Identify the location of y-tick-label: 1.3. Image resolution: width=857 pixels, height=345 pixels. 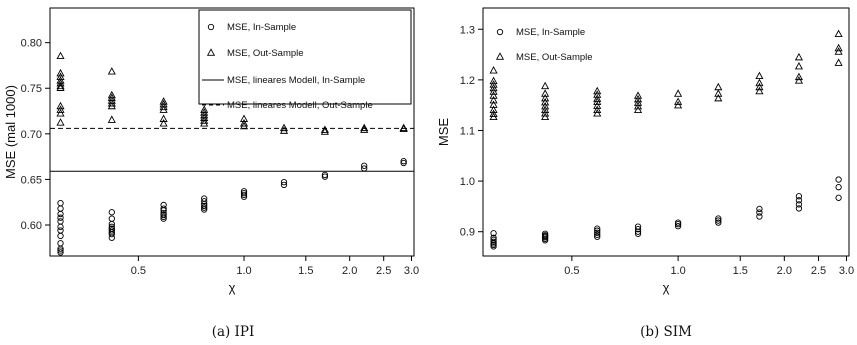
(467, 30).